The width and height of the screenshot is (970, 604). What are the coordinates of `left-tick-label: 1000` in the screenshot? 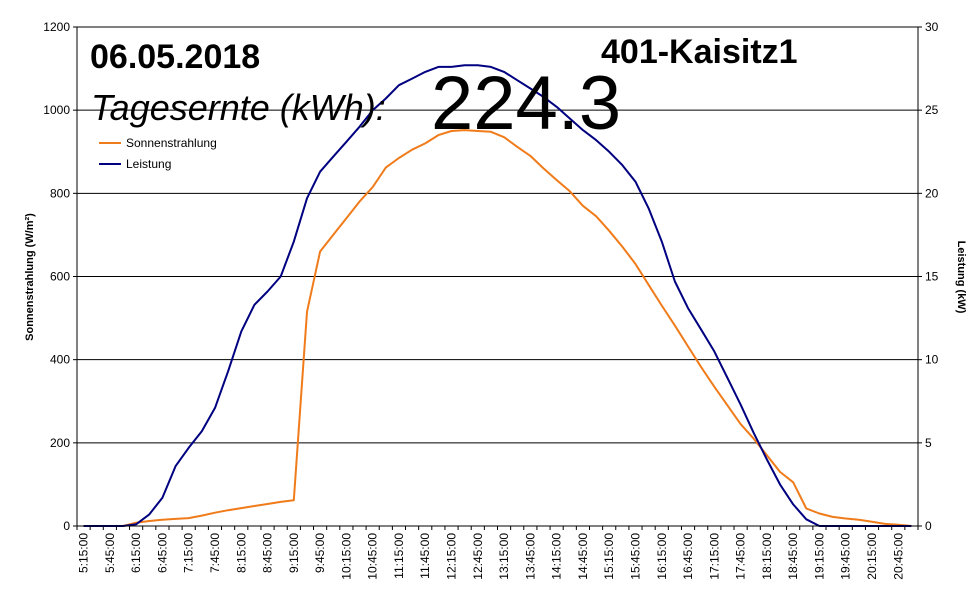 It's located at (56, 110).